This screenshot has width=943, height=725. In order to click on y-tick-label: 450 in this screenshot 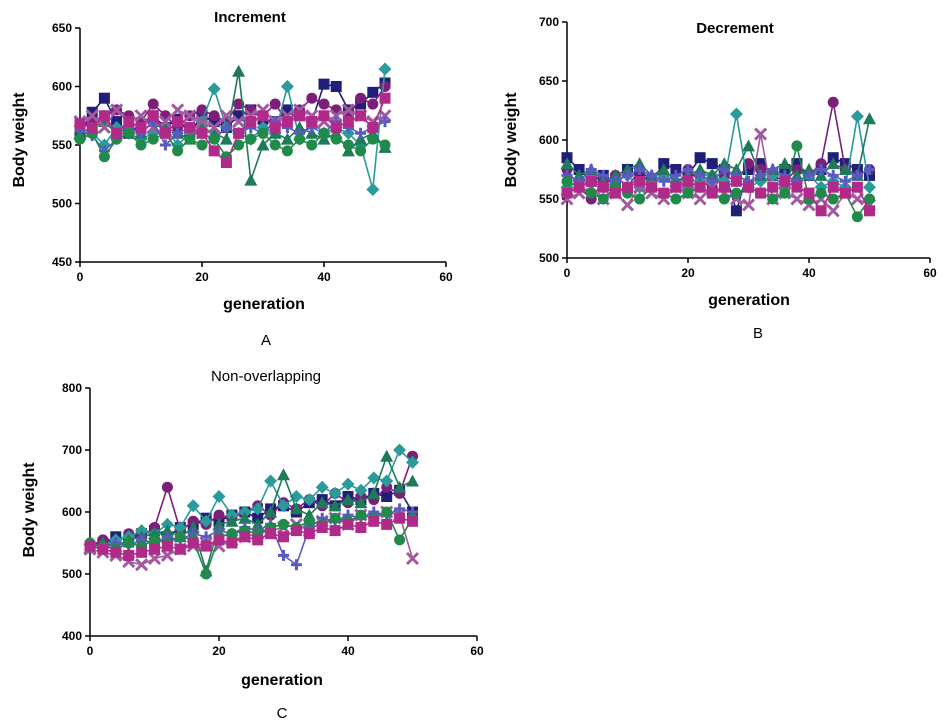, I will do `click(62, 262)`.